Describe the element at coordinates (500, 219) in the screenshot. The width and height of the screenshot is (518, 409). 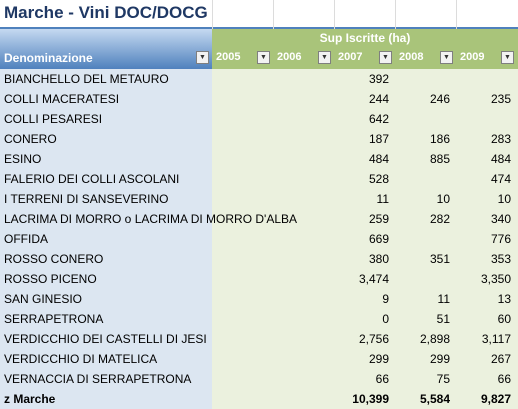
I see `cell-2009: 340` at that location.